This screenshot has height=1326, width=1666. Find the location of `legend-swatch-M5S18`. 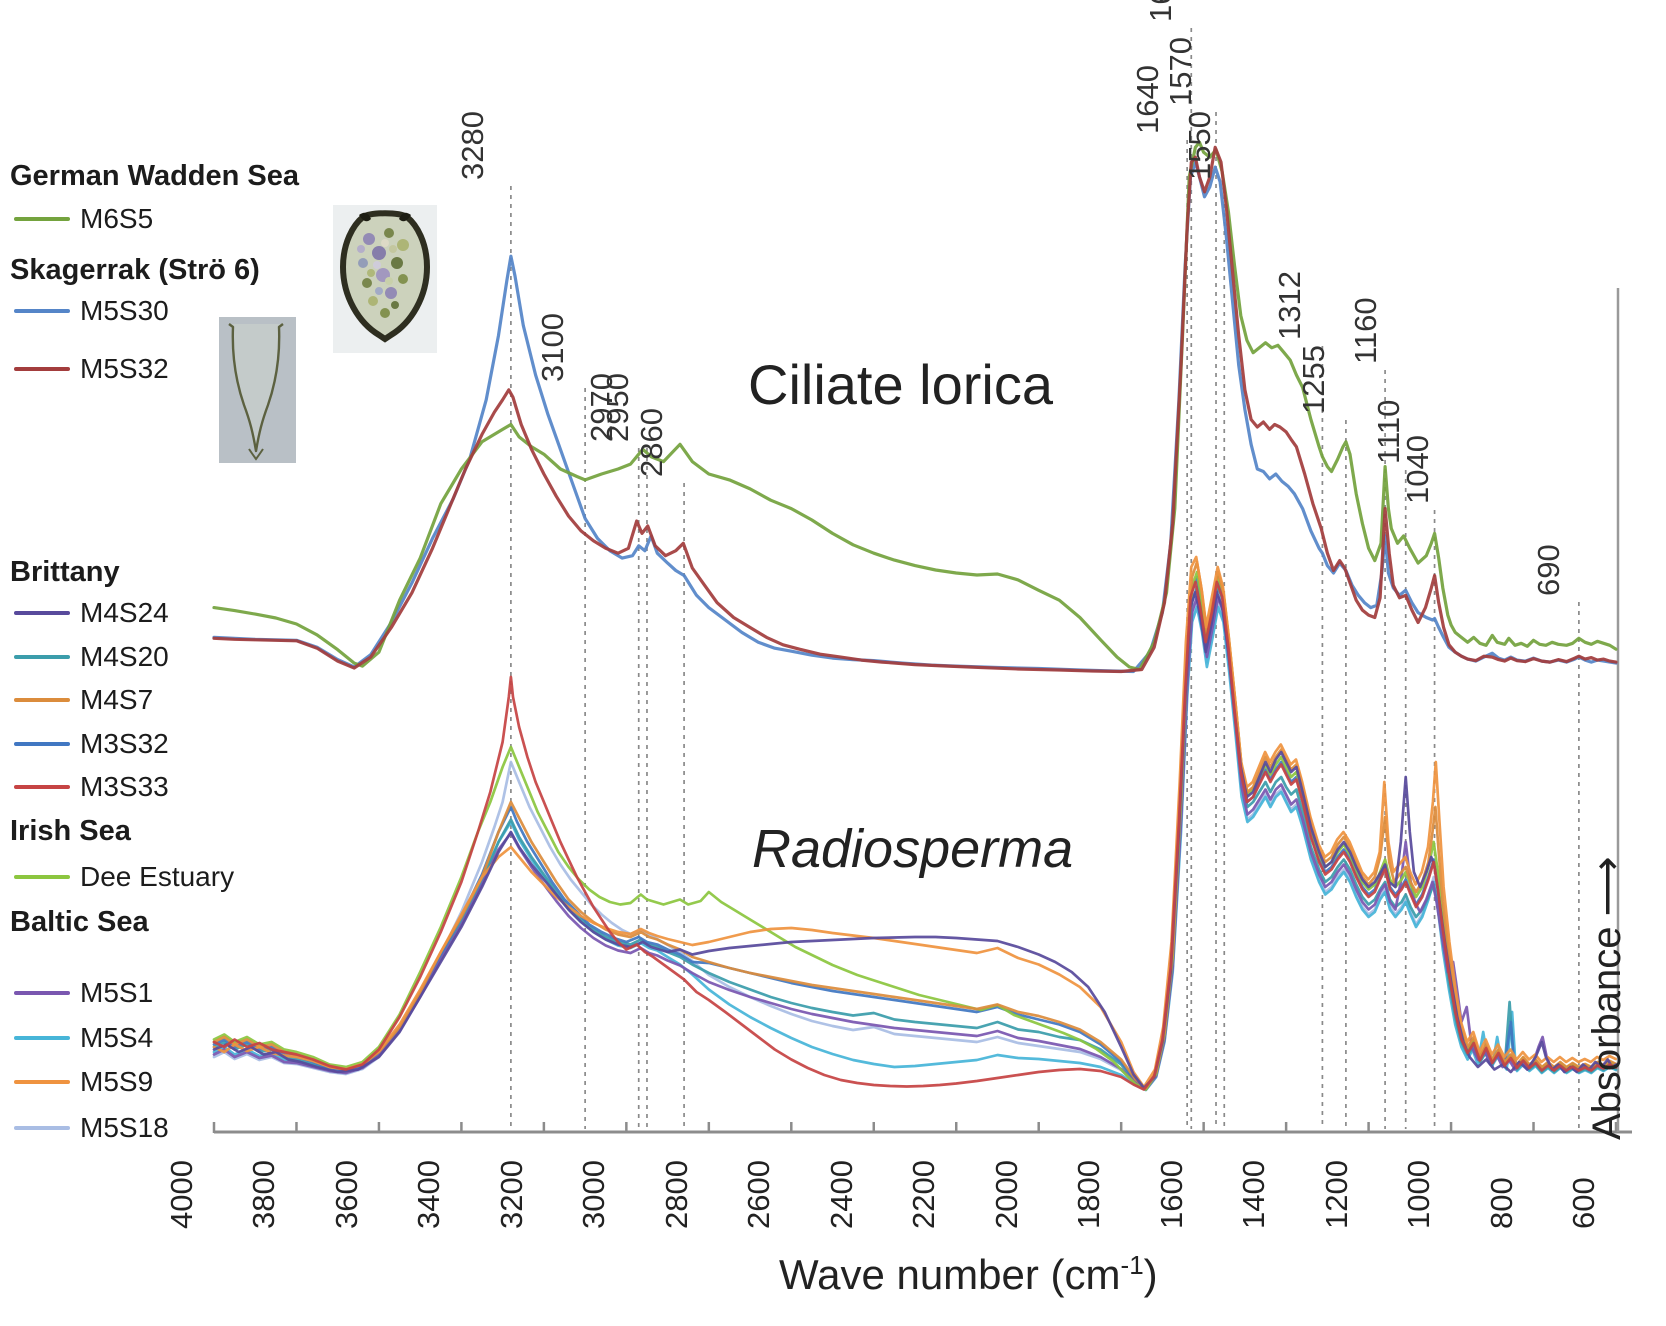

legend-swatch-M5S18 is located at coordinates (42, 1128).